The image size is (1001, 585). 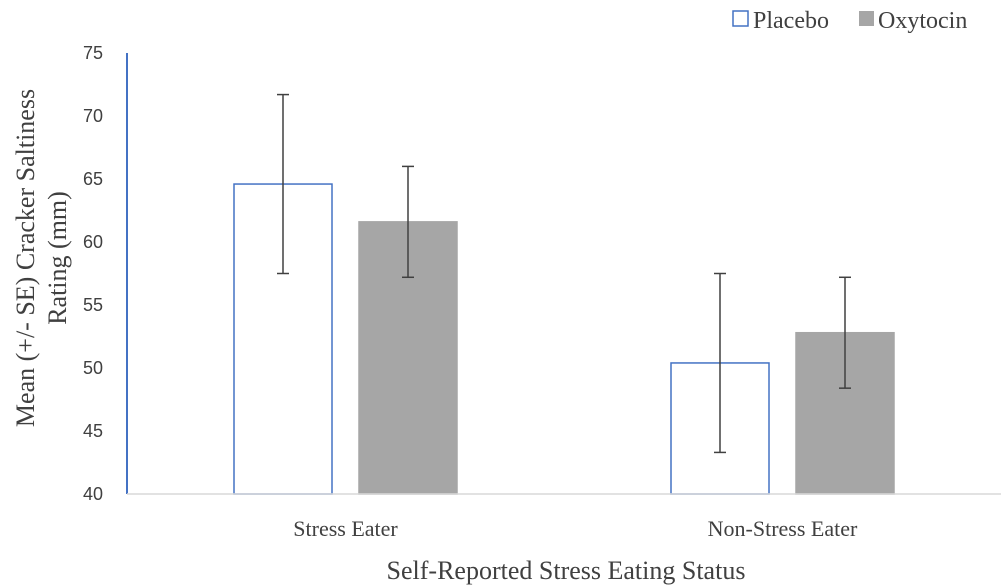 I want to click on y-tick-label: 40, so click(x=93, y=494).